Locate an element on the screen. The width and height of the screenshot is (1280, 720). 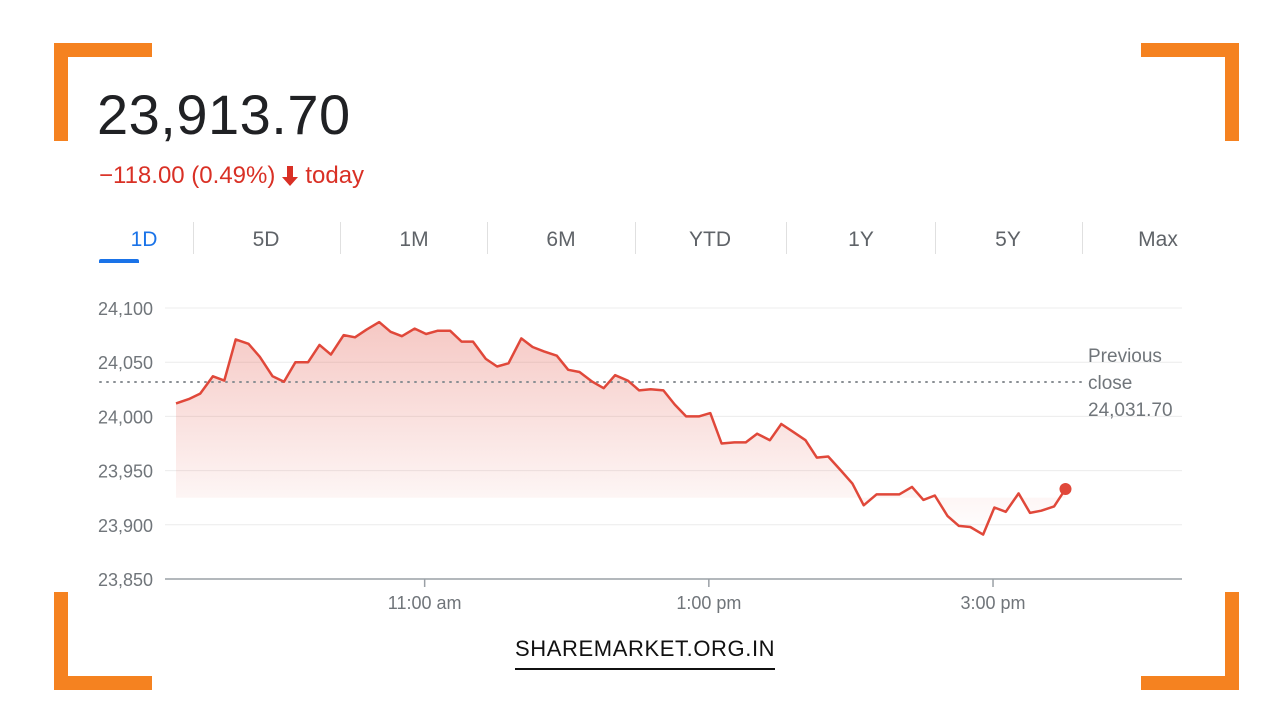
frame-corner-bottom-left is located at coordinates (103, 641).